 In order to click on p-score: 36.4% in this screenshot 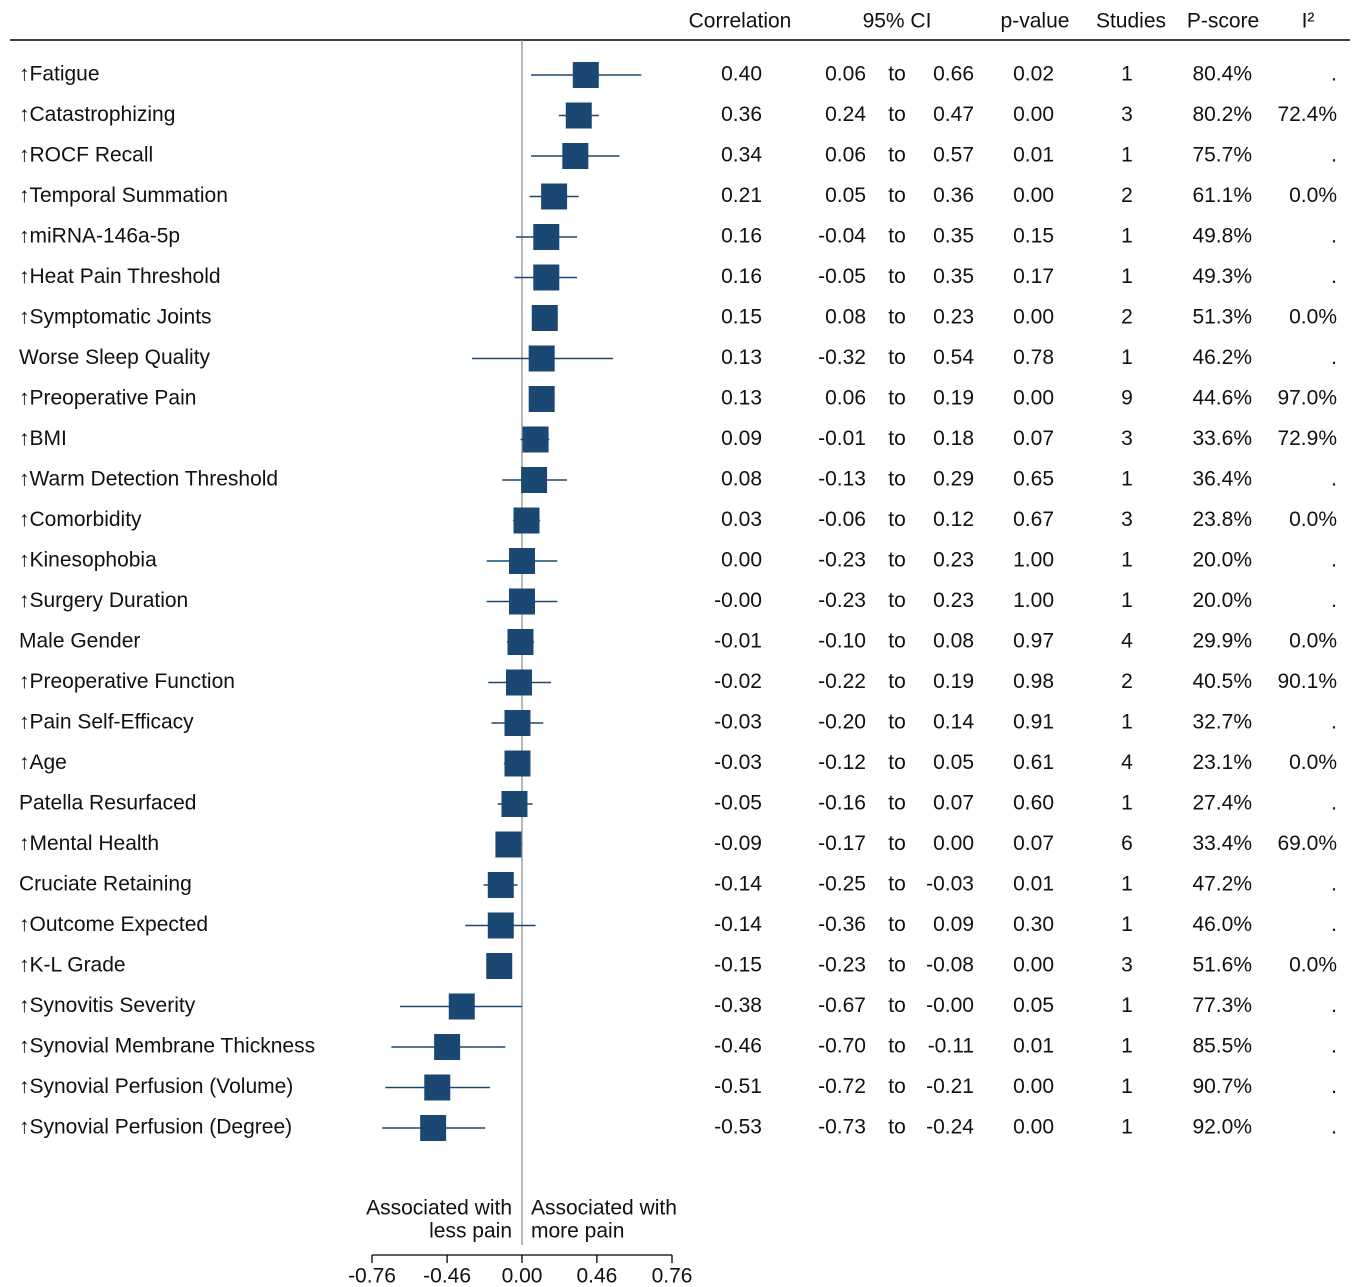, I will do `click(1222, 479)`.